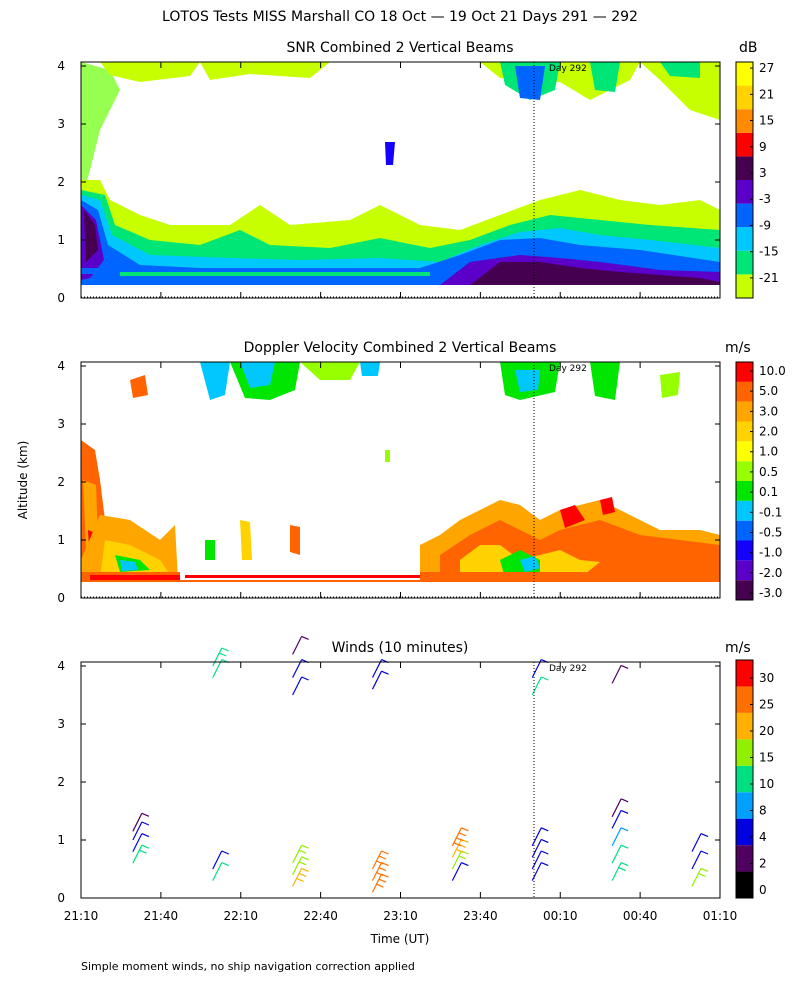  Describe the element at coordinates (768, 452) in the screenshot. I see `colorbar-label: 1.0` at that location.